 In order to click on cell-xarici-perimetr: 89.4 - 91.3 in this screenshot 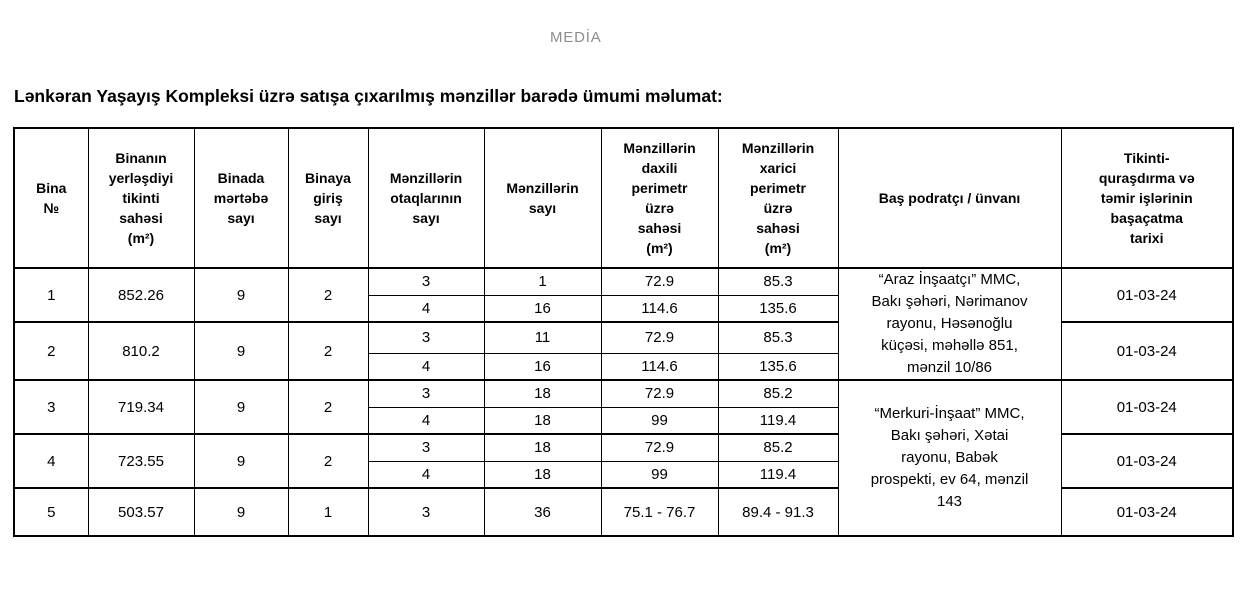, I will do `click(778, 512)`.